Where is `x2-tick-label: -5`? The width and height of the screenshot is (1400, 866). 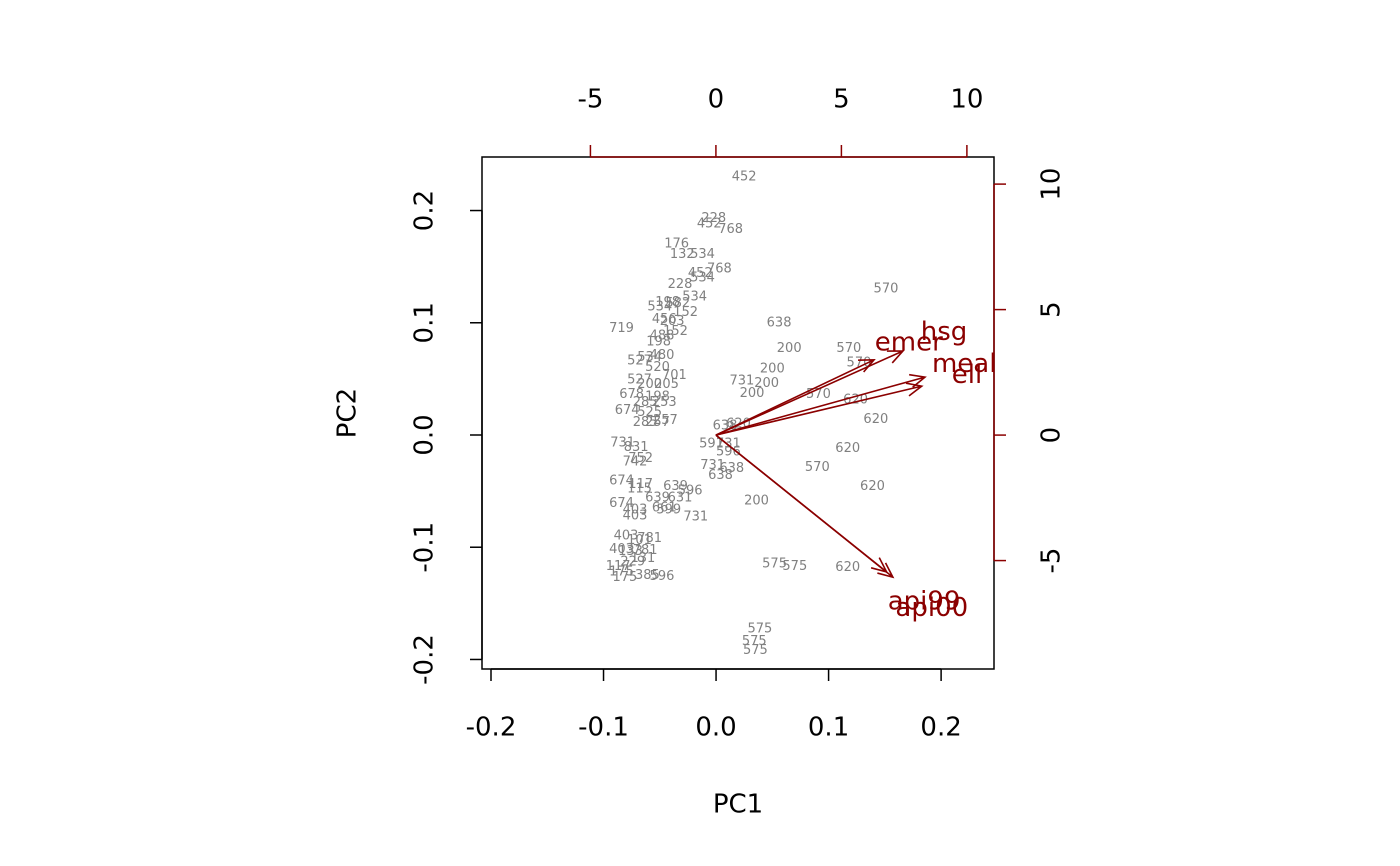 x2-tick-label: -5 is located at coordinates (590, 100).